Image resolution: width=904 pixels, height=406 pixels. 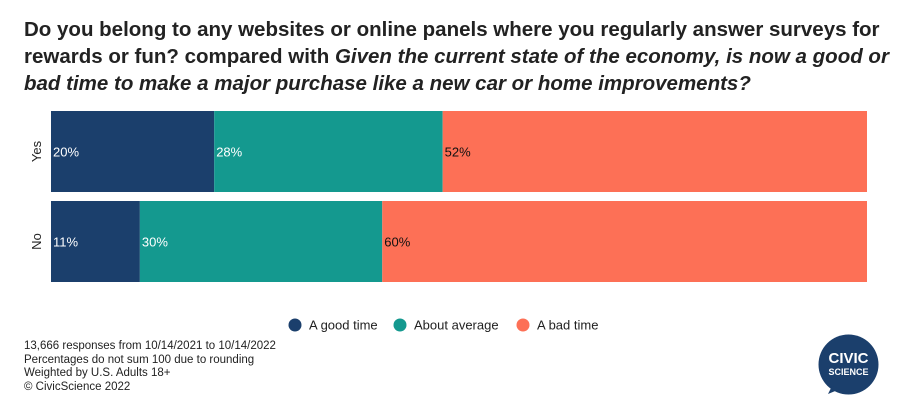 I want to click on legend-marker-a-good-time, so click(x=295, y=325).